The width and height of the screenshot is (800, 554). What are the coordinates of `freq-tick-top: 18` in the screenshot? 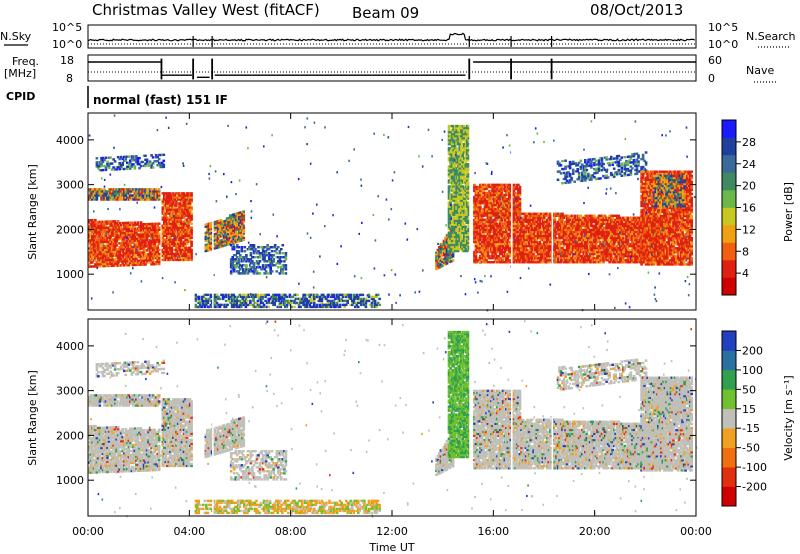 It's located at (67, 60).